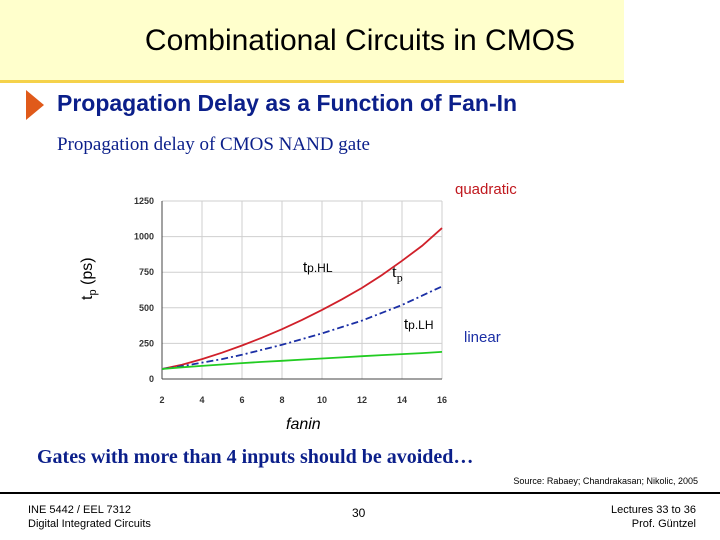 This screenshot has width=720, height=540. What do you see at coordinates (322, 400) in the screenshot?
I see `x-tick-label: 10` at bounding box center [322, 400].